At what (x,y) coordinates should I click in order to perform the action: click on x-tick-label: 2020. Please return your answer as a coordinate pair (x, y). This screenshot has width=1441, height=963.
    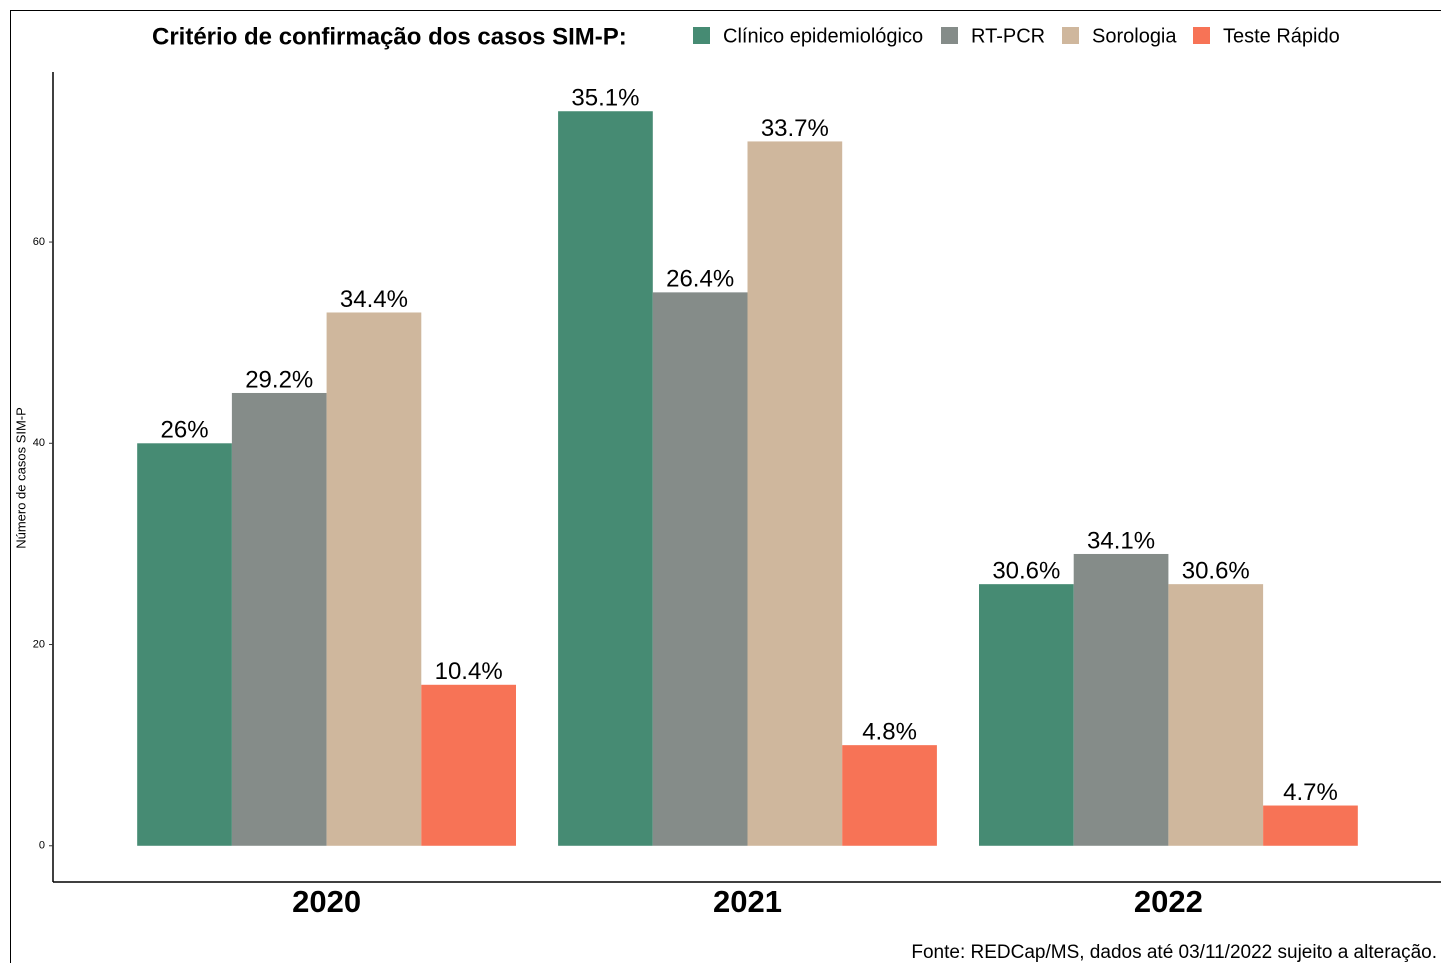
    Looking at the image, I should click on (326, 901).